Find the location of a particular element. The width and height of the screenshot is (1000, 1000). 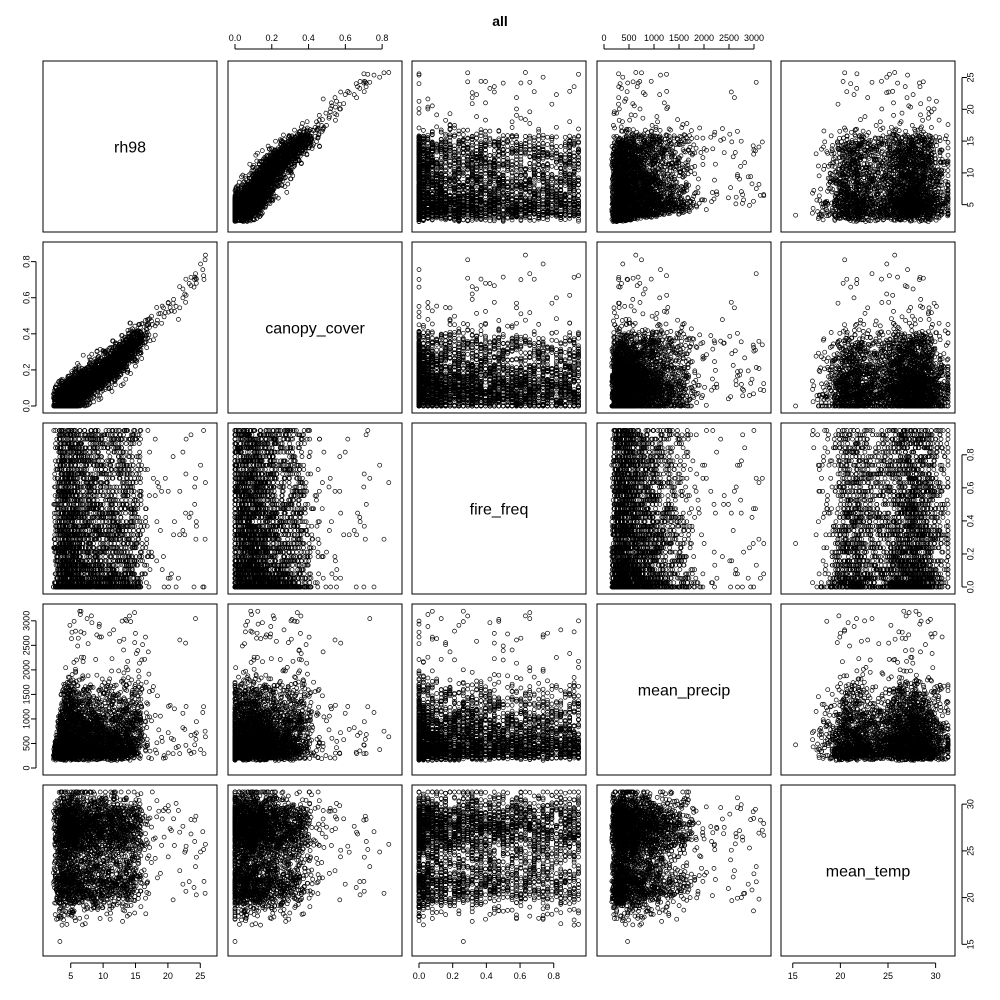

variable-label-rh98: rh98 is located at coordinates (130, 148).